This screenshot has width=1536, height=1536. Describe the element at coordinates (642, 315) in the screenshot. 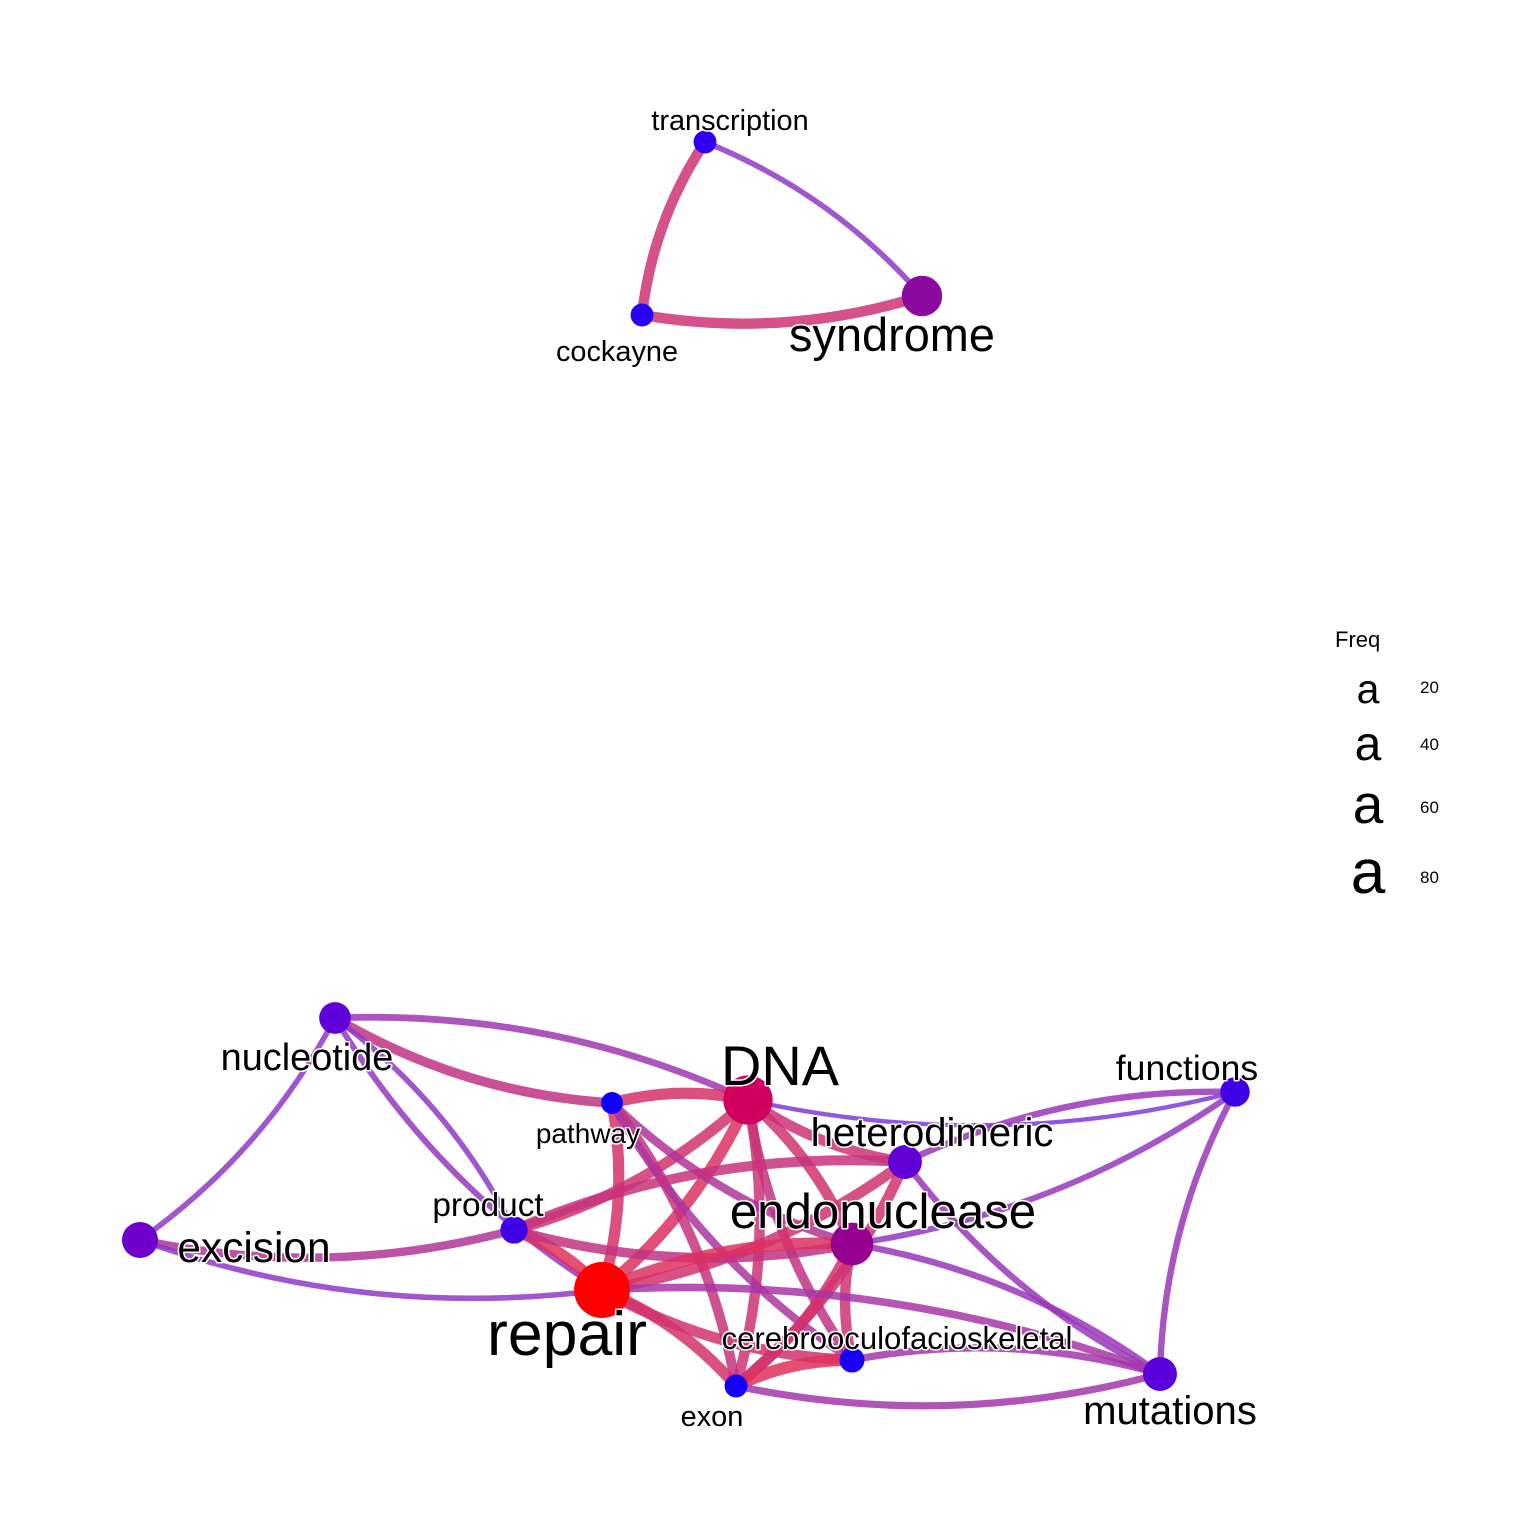

I see `node-cockayne` at that location.